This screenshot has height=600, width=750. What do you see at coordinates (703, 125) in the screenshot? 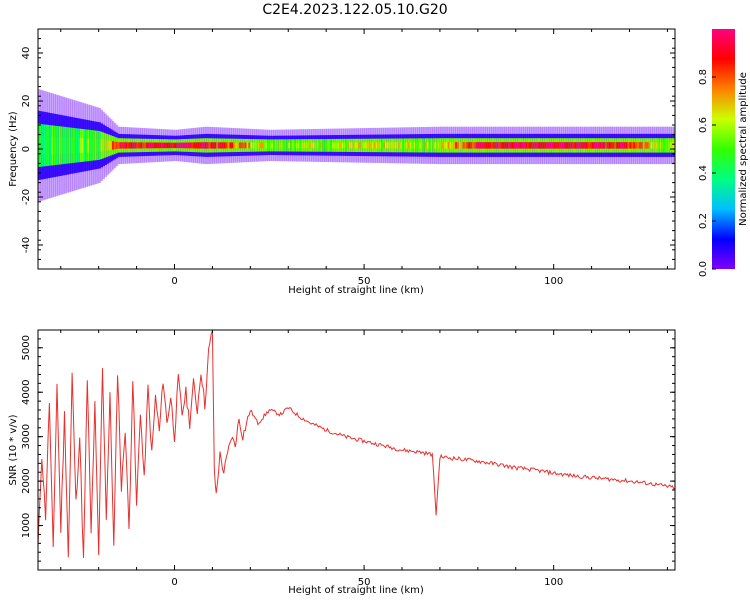
I see `colorbar-tick-label: 0.6` at bounding box center [703, 125].